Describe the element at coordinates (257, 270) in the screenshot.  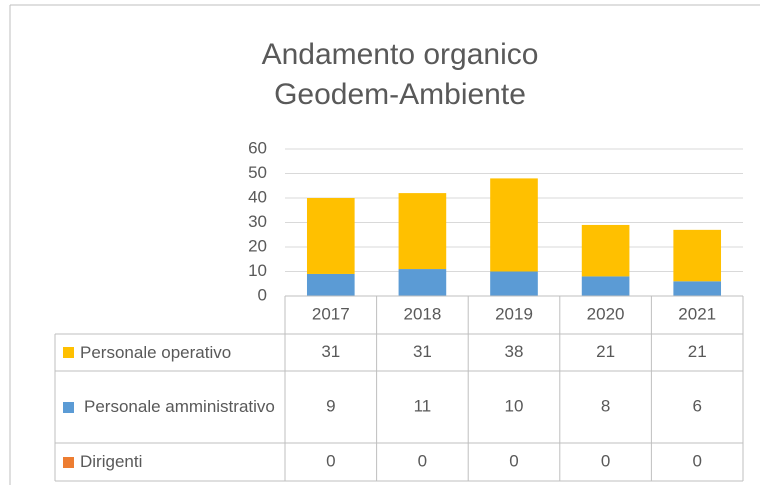
I see `y-tick-label: 10` at that location.